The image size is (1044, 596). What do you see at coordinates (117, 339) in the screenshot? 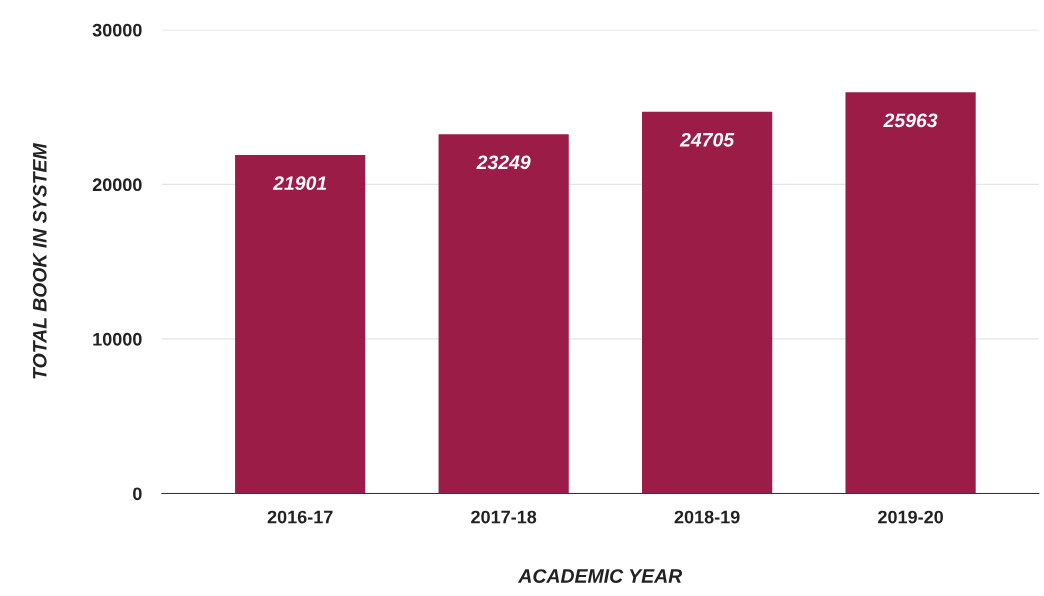
I see `y-tick-label: 10000` at bounding box center [117, 339].